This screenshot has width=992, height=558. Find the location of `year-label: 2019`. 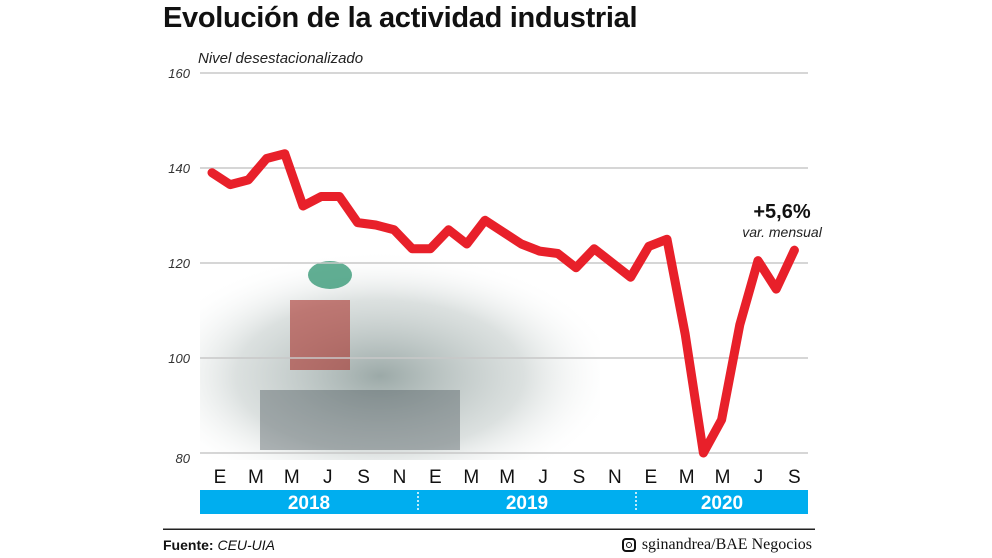

year-label: 2019 is located at coordinates (527, 503).